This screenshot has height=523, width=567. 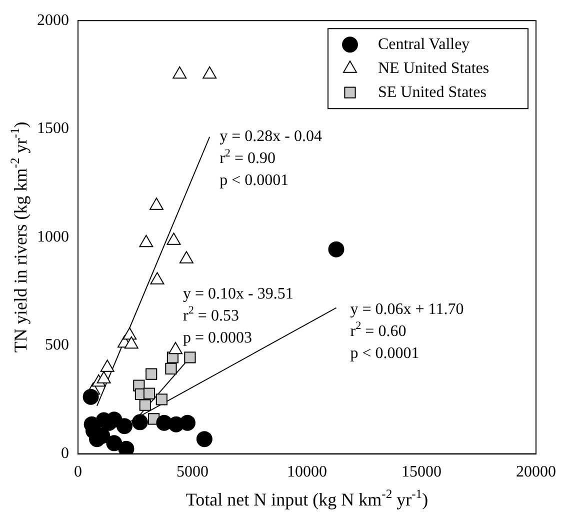 I want to click on legend-label: SE United States, so click(x=432, y=92).